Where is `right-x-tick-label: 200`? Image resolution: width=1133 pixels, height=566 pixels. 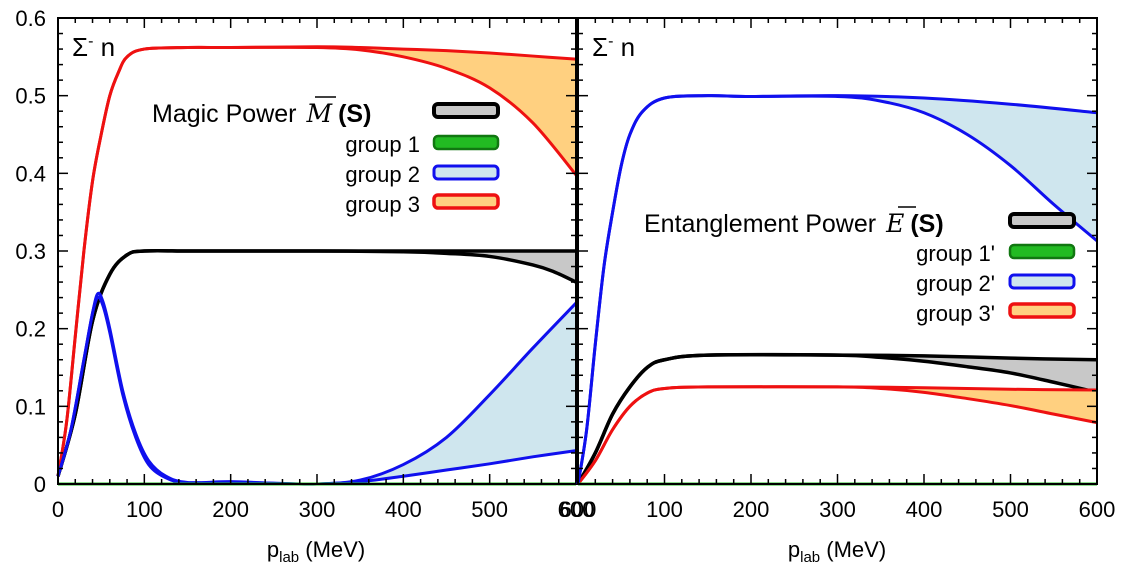 right-x-tick-label: 200 is located at coordinates (751, 509).